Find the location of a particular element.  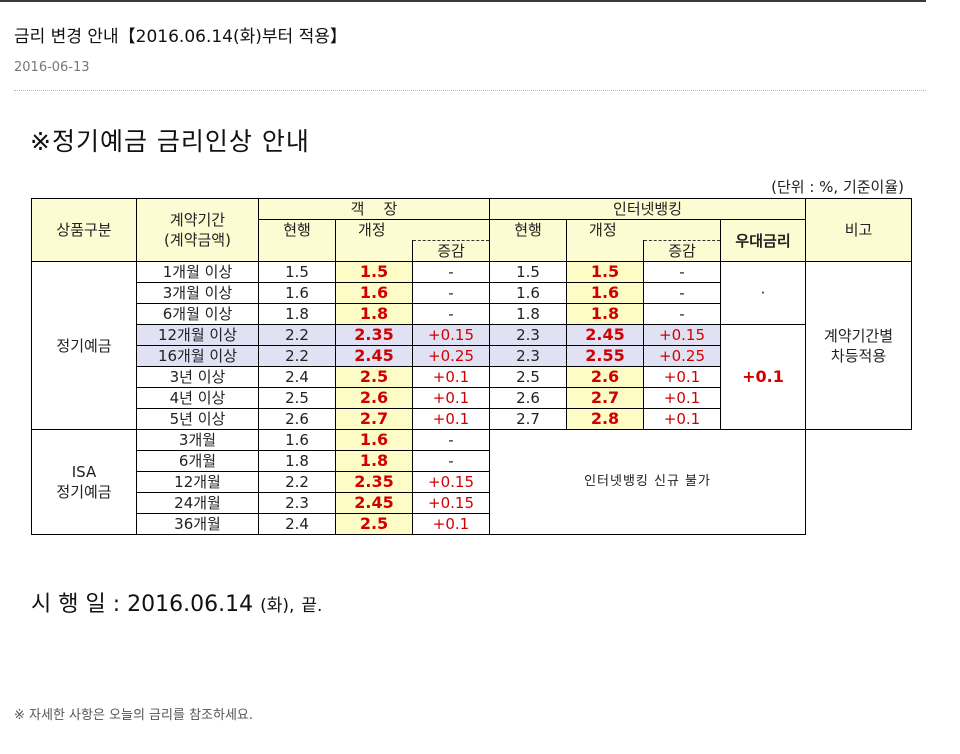

group-label-isa-line1: ISA is located at coordinates (84, 472).